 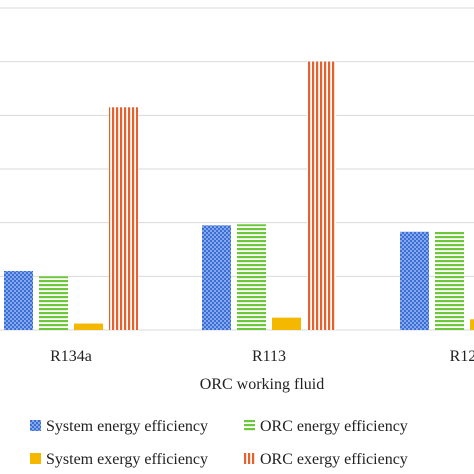 What do you see at coordinates (127, 459) in the screenshot?
I see `legend-label: System exergy efficiency` at bounding box center [127, 459].